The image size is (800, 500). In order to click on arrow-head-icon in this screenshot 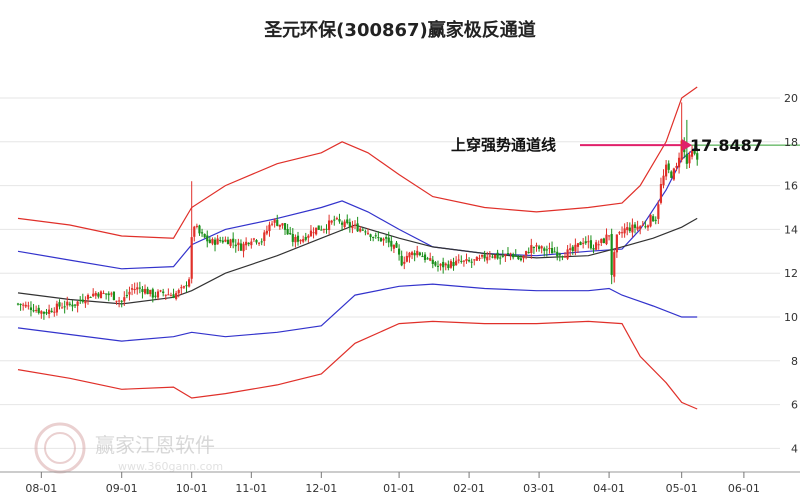, I will do `click(687, 145)`.